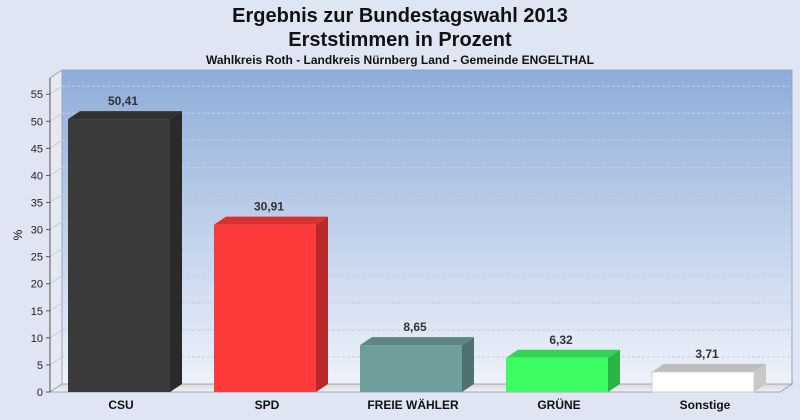 The width and height of the screenshot is (800, 420). Describe the element at coordinates (37, 339) in the screenshot. I see `y-tick-label: 10` at that location.